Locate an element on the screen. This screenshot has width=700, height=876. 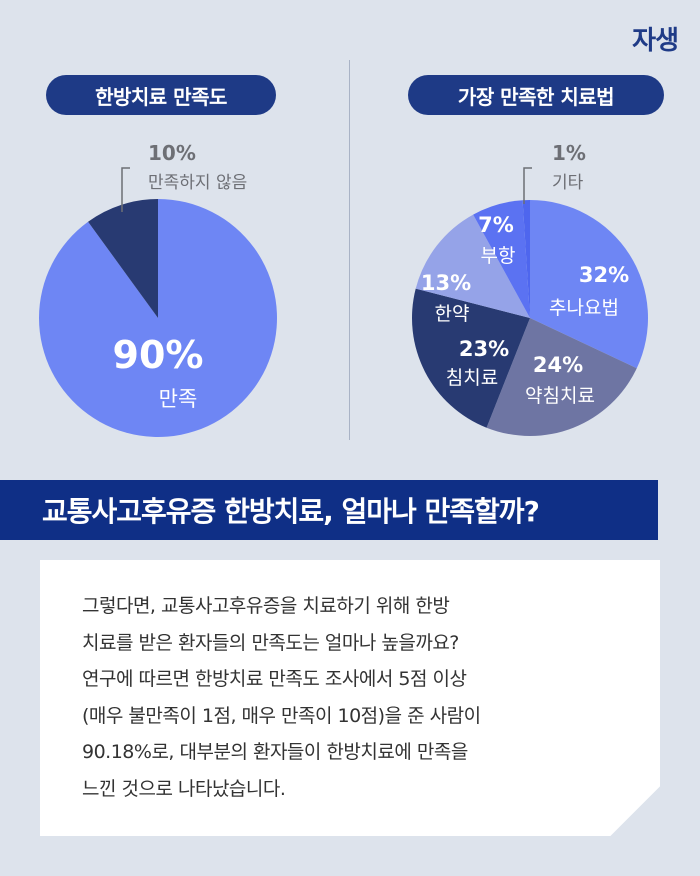
chart-divider is located at coordinates (349, 250).